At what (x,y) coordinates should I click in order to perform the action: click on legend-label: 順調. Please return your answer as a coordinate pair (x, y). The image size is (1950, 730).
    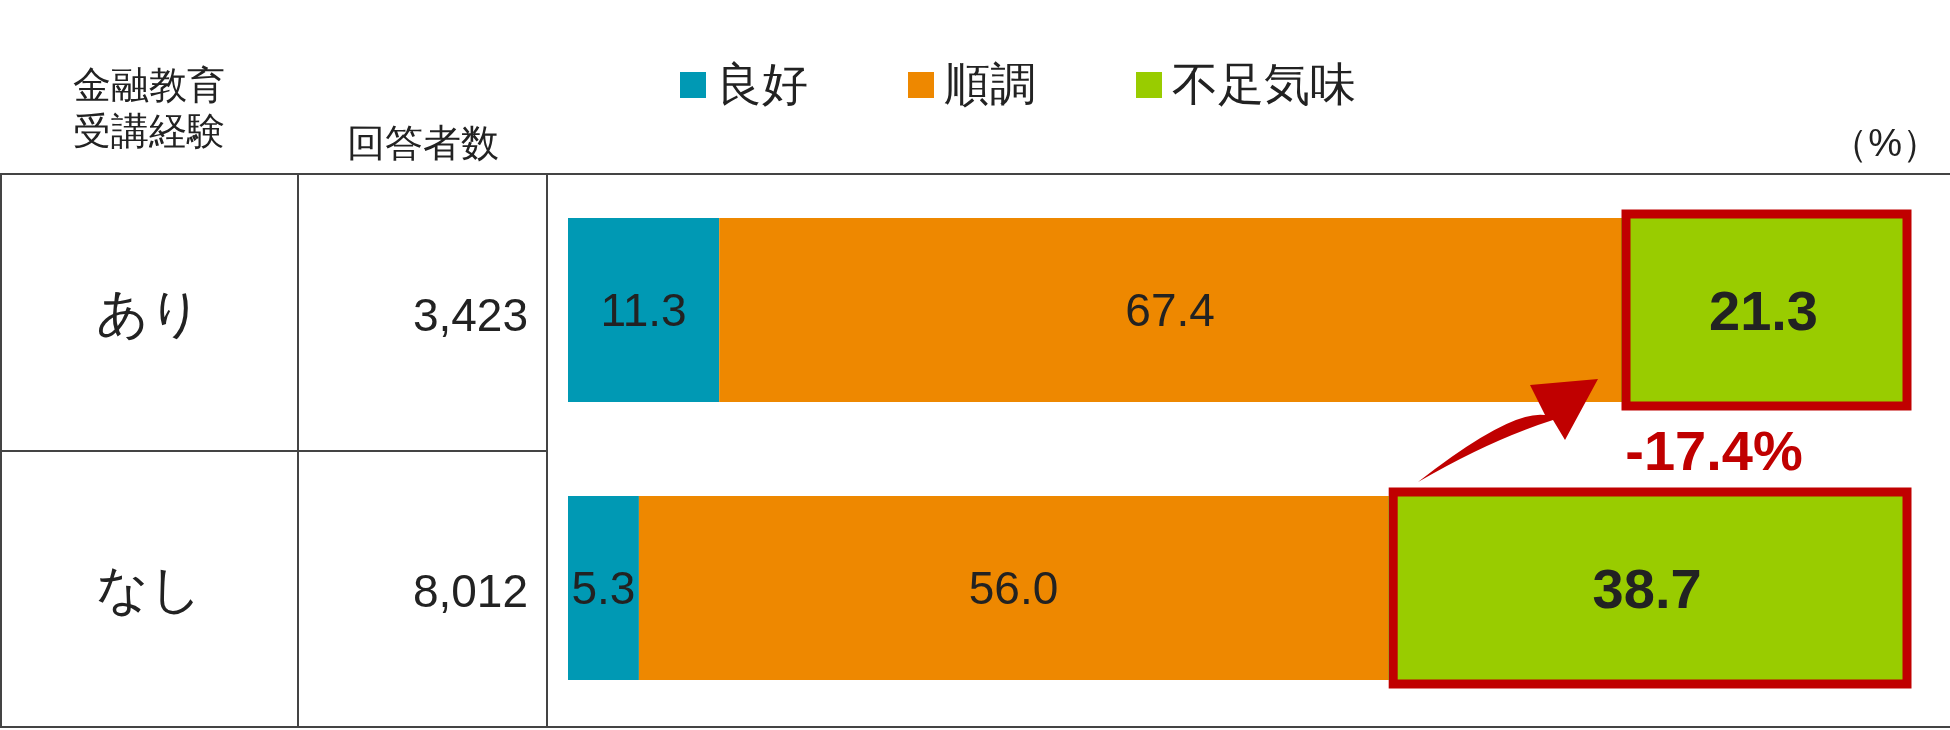
    Looking at the image, I should click on (990, 84).